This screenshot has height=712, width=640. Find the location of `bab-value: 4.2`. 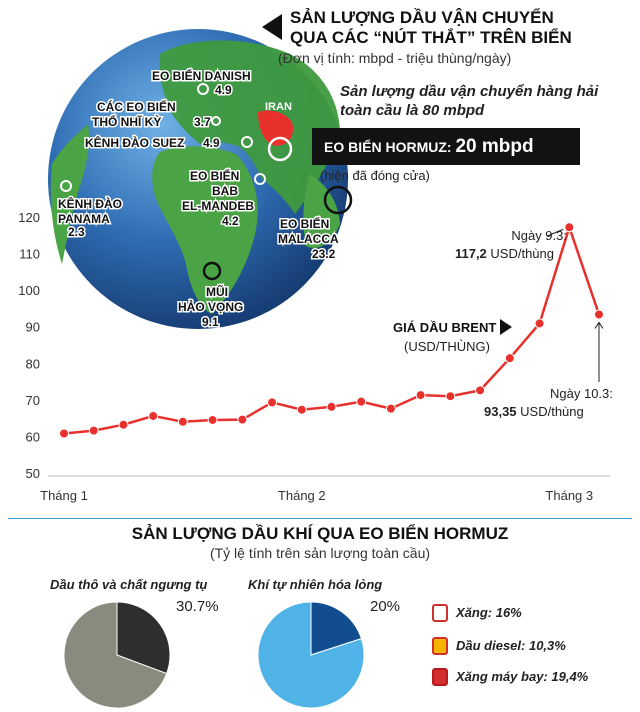

bab-value: 4.2 is located at coordinates (230, 221).